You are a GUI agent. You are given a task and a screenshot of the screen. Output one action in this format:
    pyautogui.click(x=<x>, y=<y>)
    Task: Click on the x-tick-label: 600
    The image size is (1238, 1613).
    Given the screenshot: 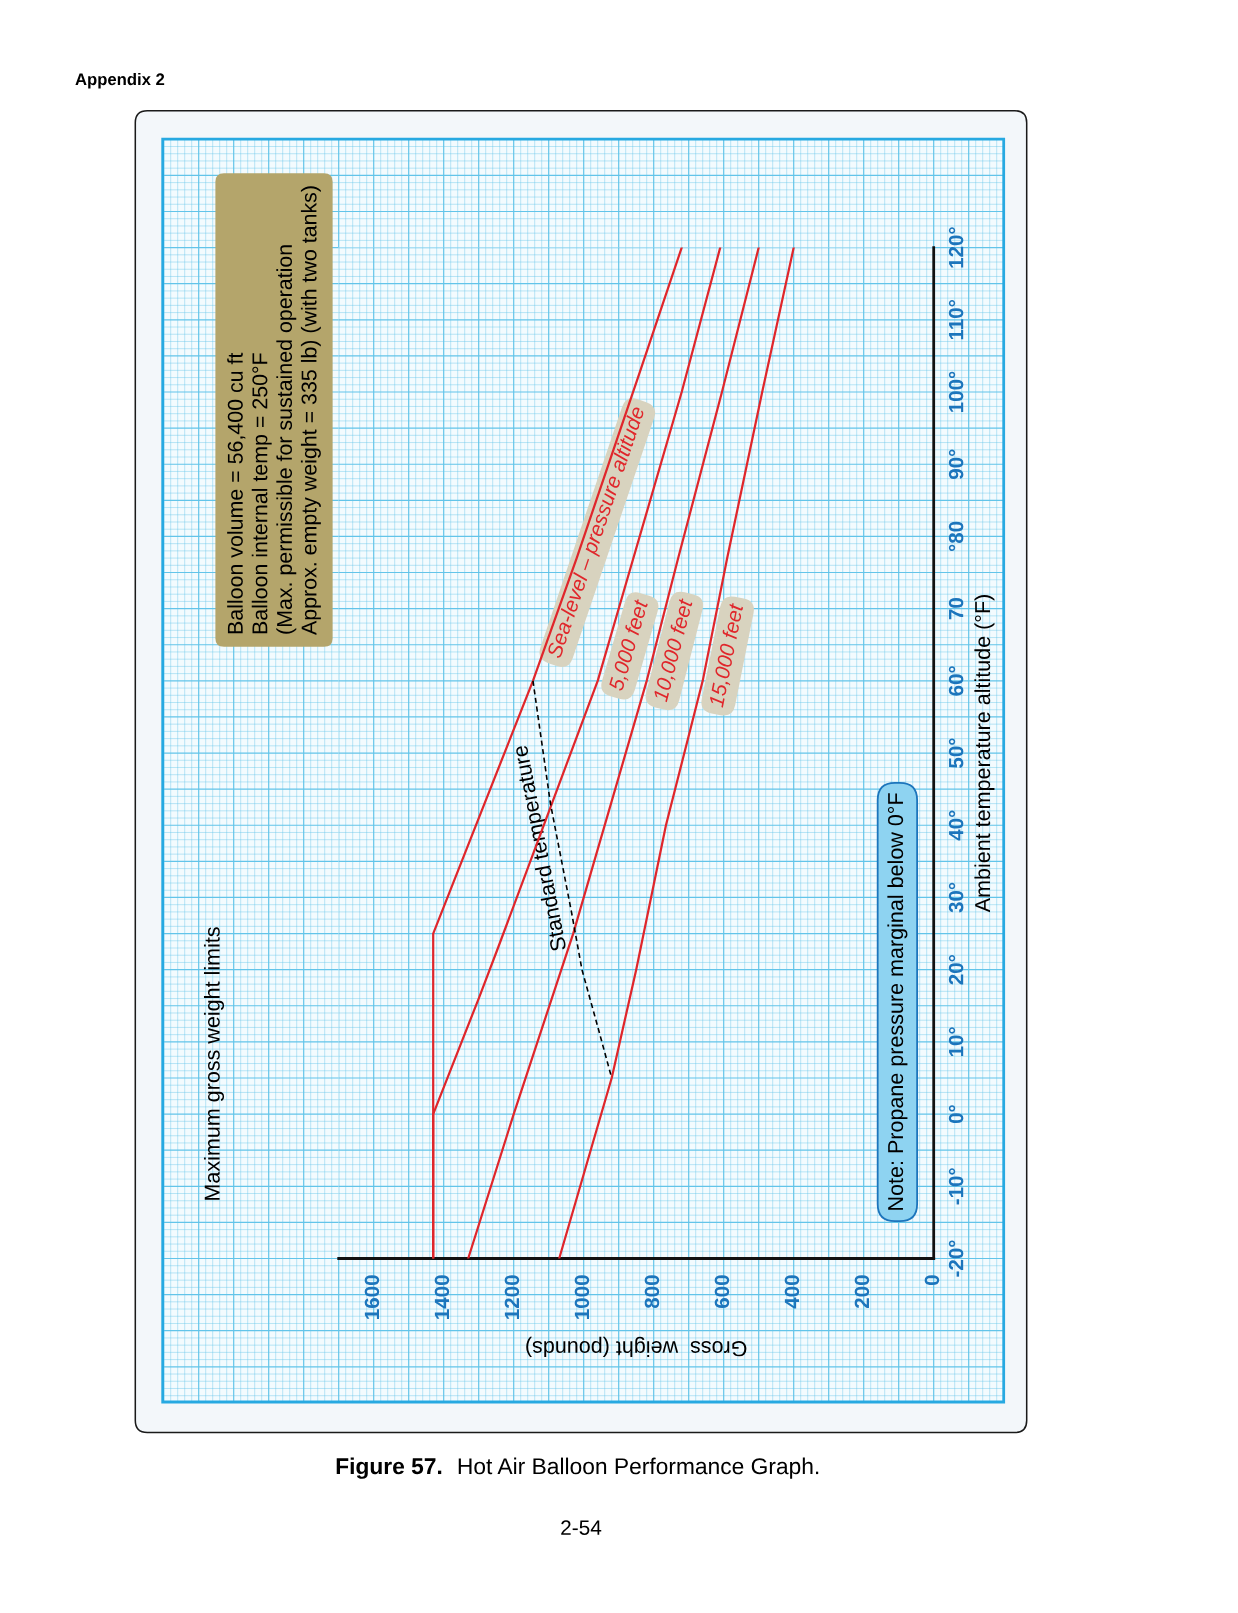 What is the action you would take?
    pyautogui.click(x=722, y=1292)
    